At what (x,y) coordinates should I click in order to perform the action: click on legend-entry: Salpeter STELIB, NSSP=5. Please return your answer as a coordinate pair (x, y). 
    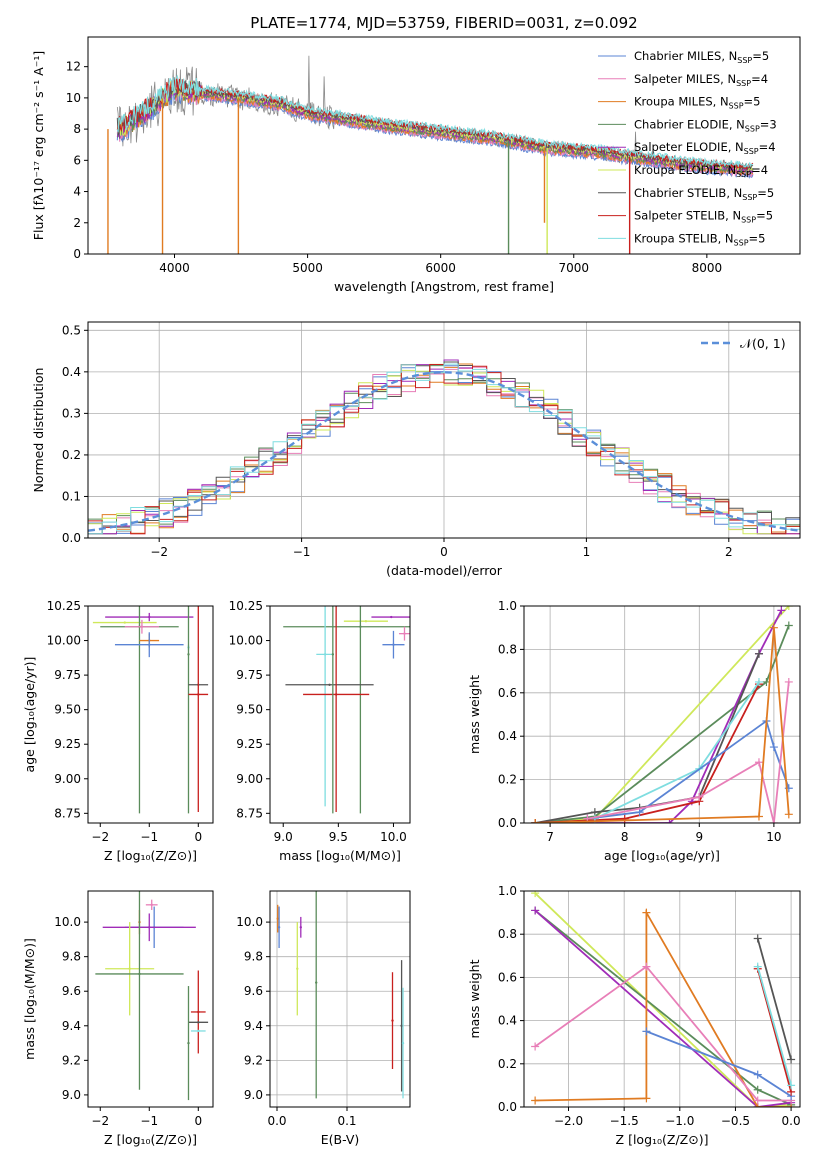
    Looking at the image, I should click on (703, 217).